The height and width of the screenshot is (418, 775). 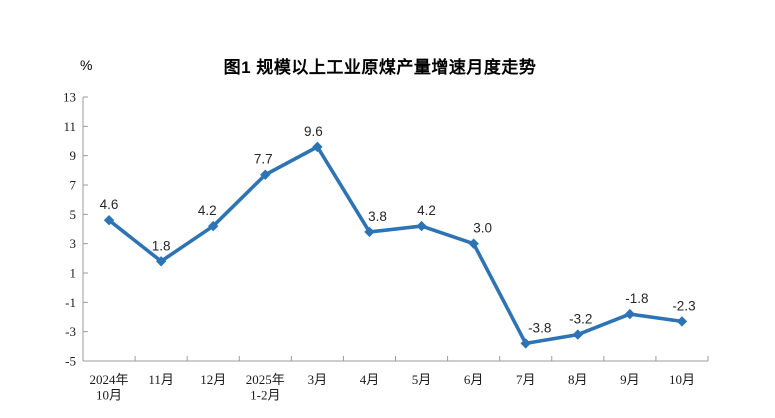 What do you see at coordinates (377, 216) in the screenshot?
I see `data-point-label: 3.8` at bounding box center [377, 216].